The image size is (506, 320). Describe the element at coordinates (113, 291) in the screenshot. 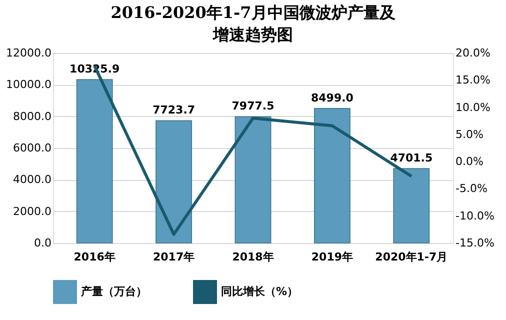

I see `legend-label: 产量（万台）` at that location.